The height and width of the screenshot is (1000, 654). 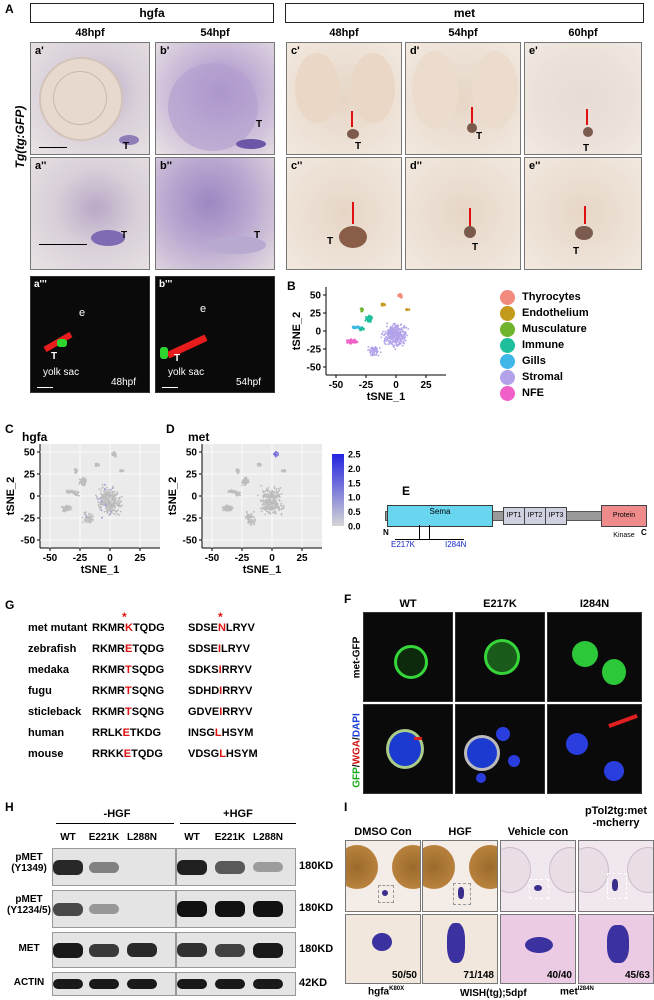 I want to click on wish-vehicle-overview, so click(x=538, y=876).